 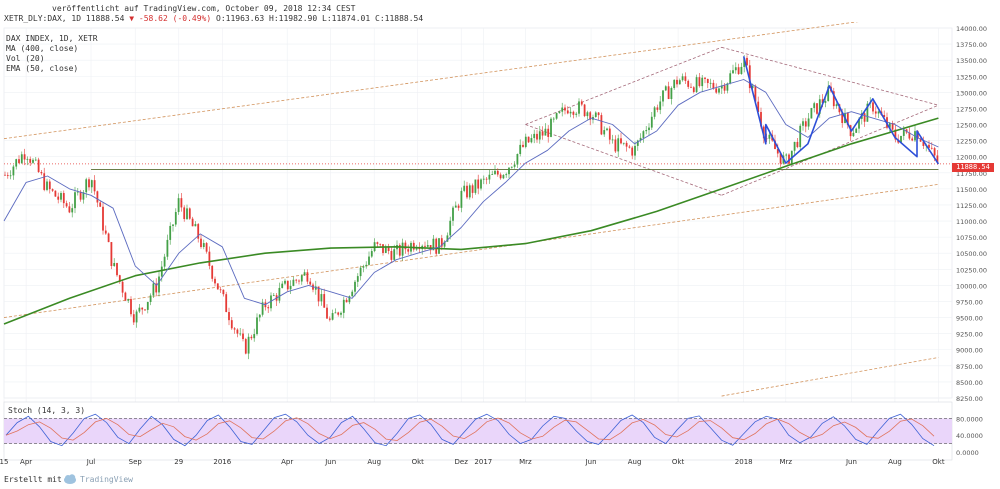 I want to click on y-tick-label: 13750.00, so click(x=971, y=45).